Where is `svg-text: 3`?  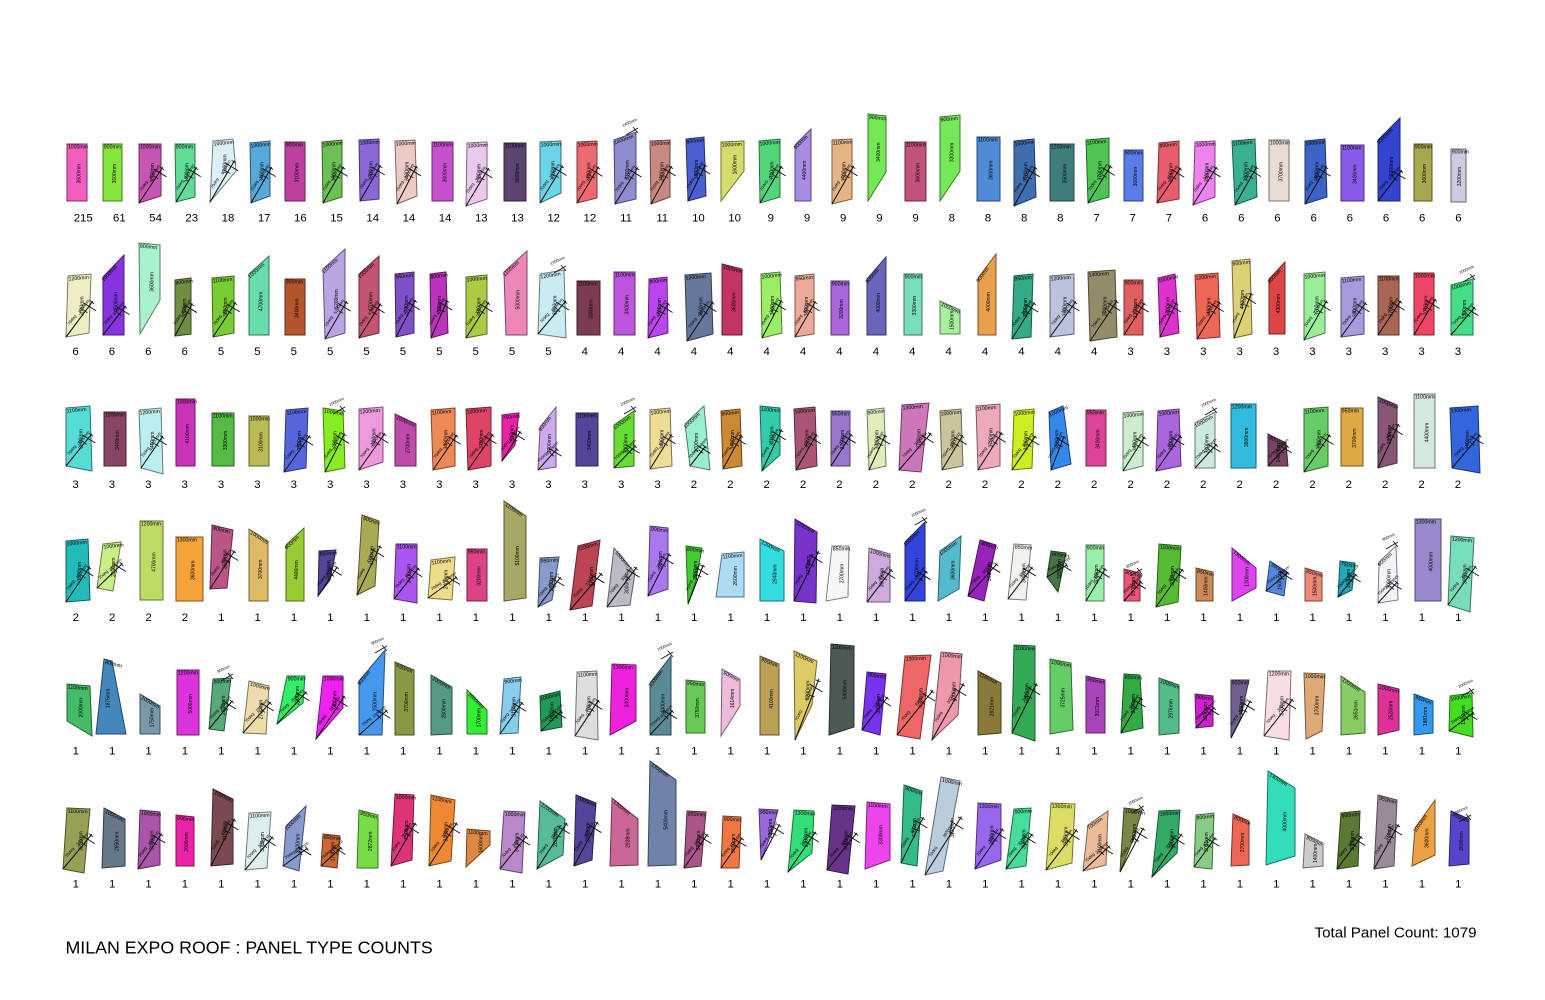 svg-text: 3 is located at coordinates (75, 485).